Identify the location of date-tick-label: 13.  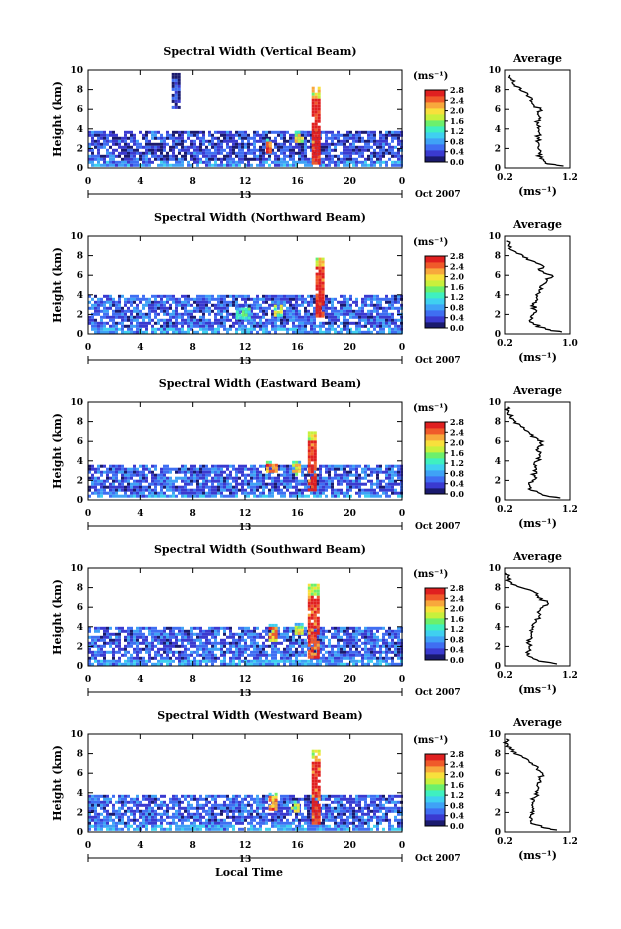
(245, 694).